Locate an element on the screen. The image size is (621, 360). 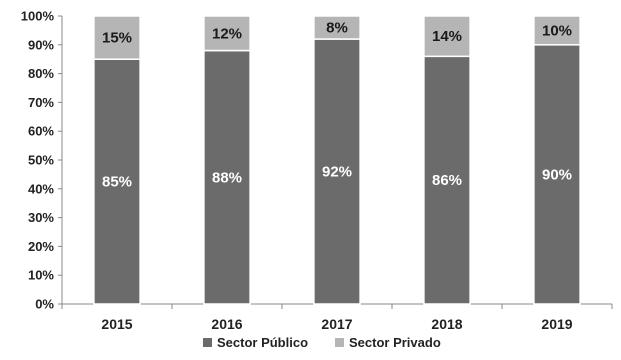
y-tick-label: 90% is located at coordinates (41, 44).